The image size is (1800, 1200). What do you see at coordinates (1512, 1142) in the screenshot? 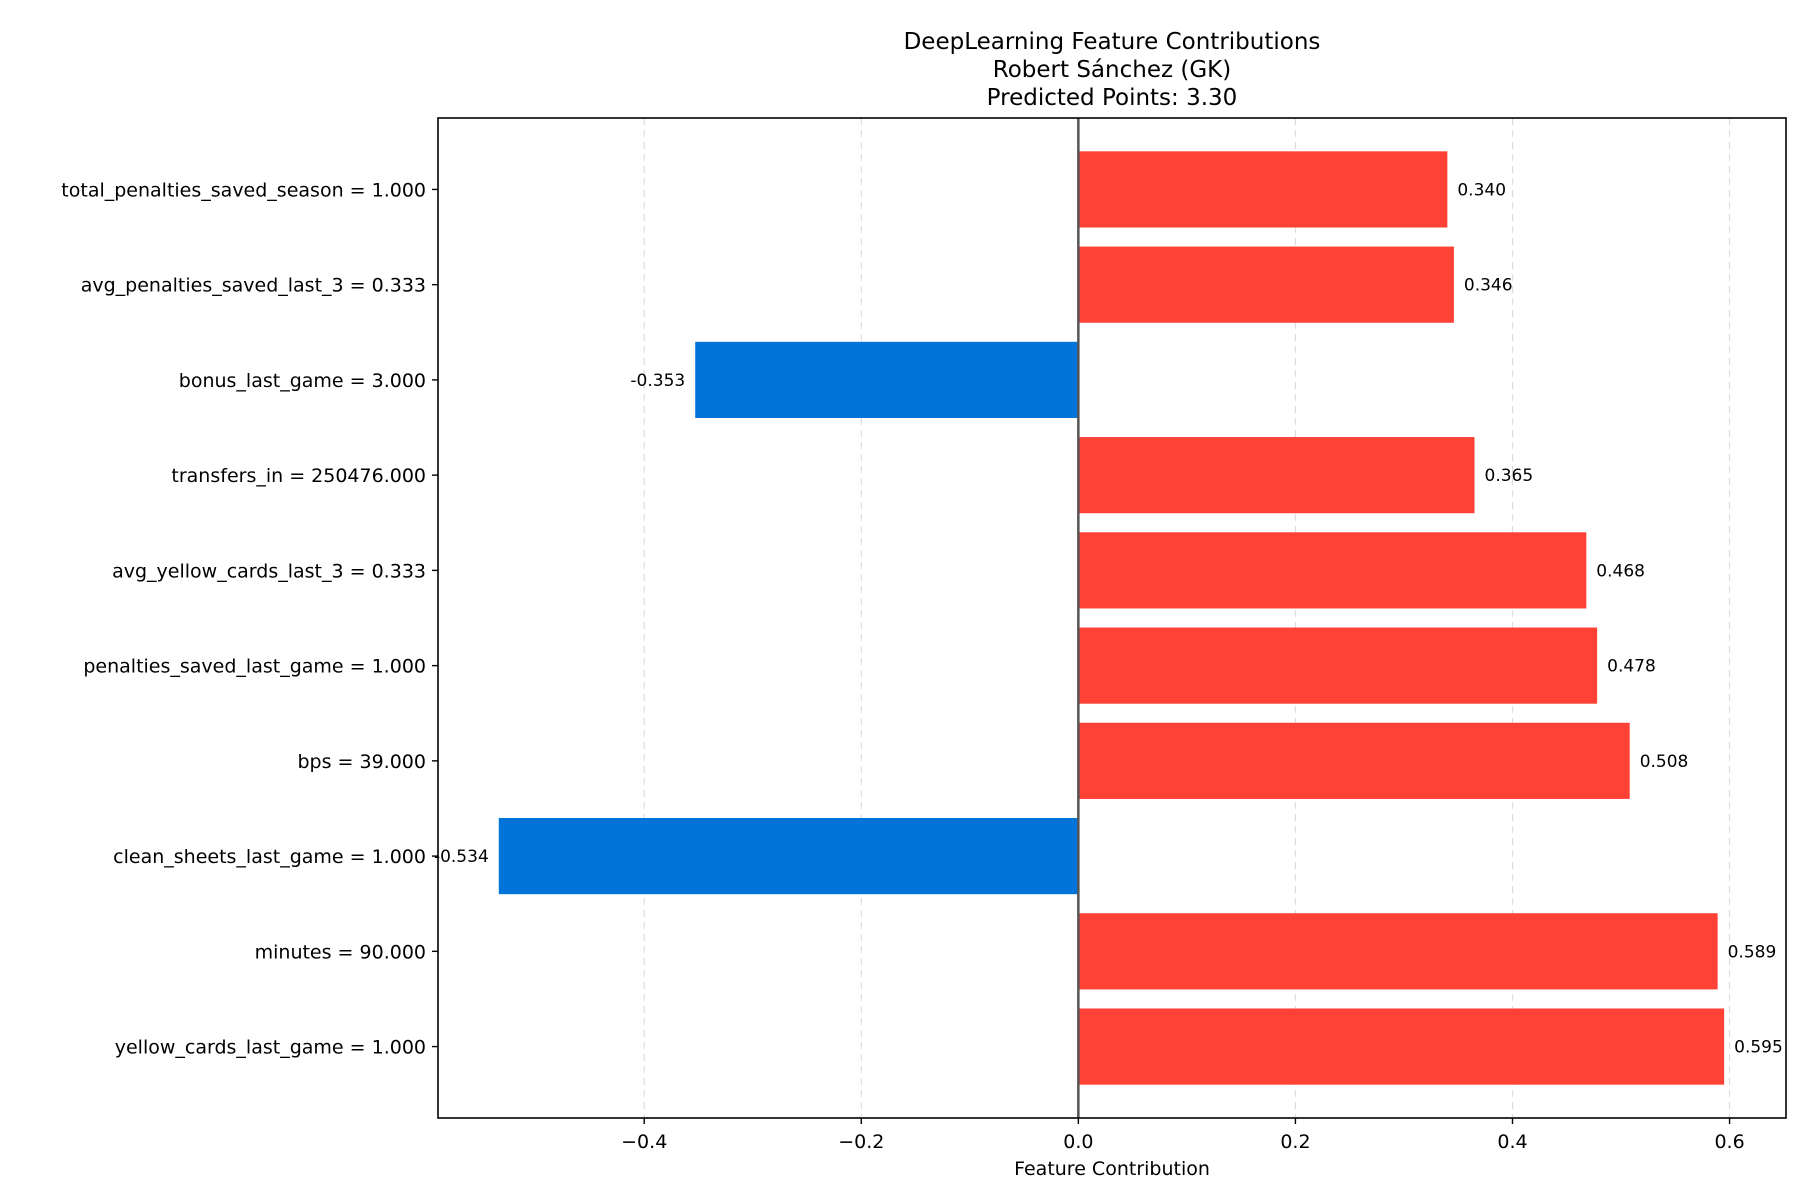
I see `x-tick-label-4: 0.4` at bounding box center [1512, 1142].